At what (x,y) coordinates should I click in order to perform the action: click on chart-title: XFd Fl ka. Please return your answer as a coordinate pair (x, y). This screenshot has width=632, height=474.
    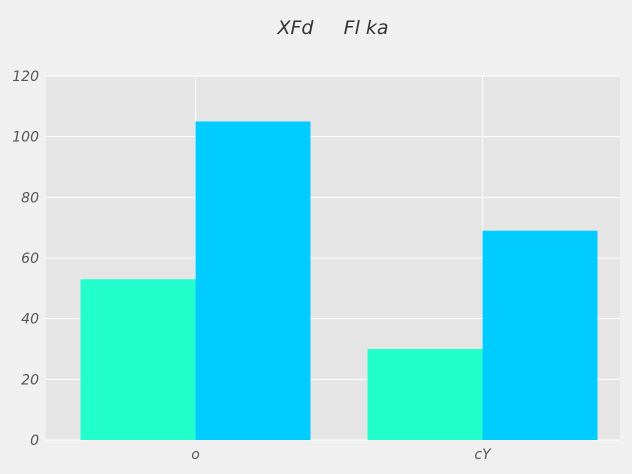
    Looking at the image, I should click on (332, 28).